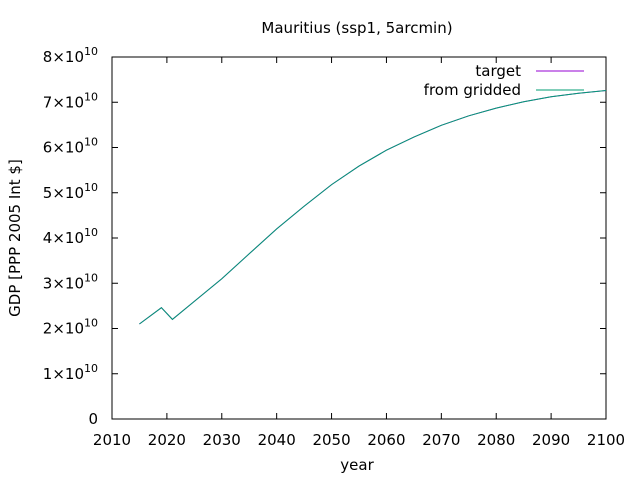 Image resolution: width=640 pixels, height=480 pixels. What do you see at coordinates (70, 281) in the screenshot?
I see `y-tick-label: 3×10¹⁰` at bounding box center [70, 281].